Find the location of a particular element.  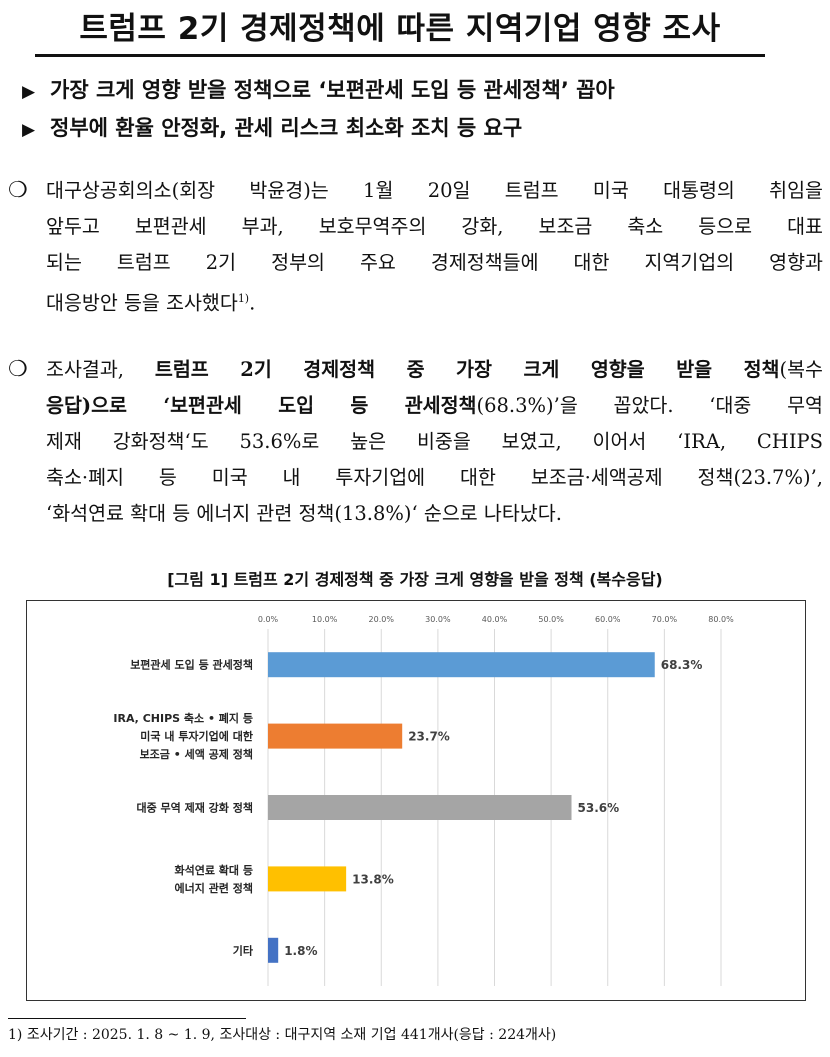

x-tick-label: 30.0% is located at coordinates (438, 619).